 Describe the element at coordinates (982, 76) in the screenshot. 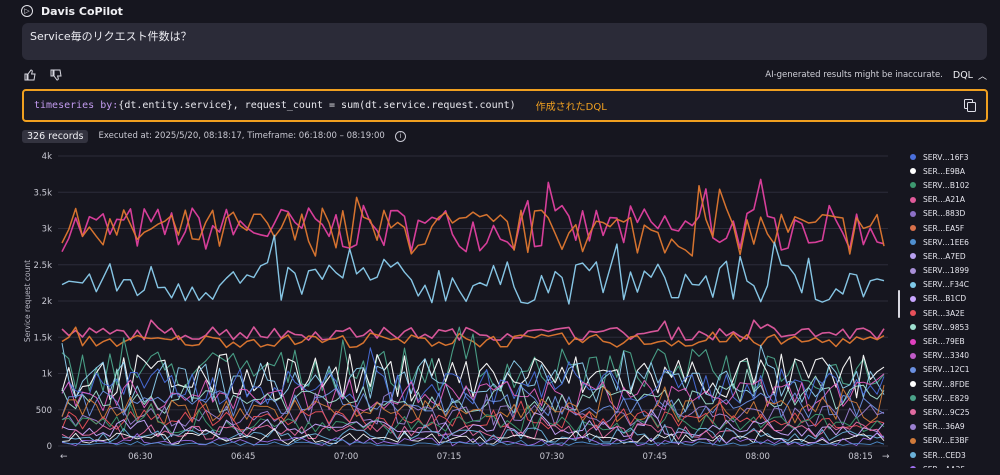

I see `chevron-up-icon: ︿` at that location.